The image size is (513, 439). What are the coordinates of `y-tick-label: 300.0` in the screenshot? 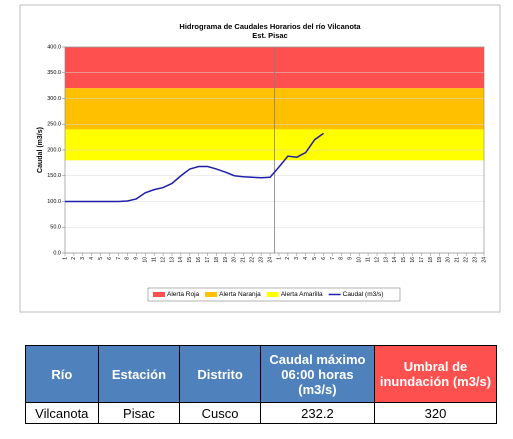 It's located at (54, 99).